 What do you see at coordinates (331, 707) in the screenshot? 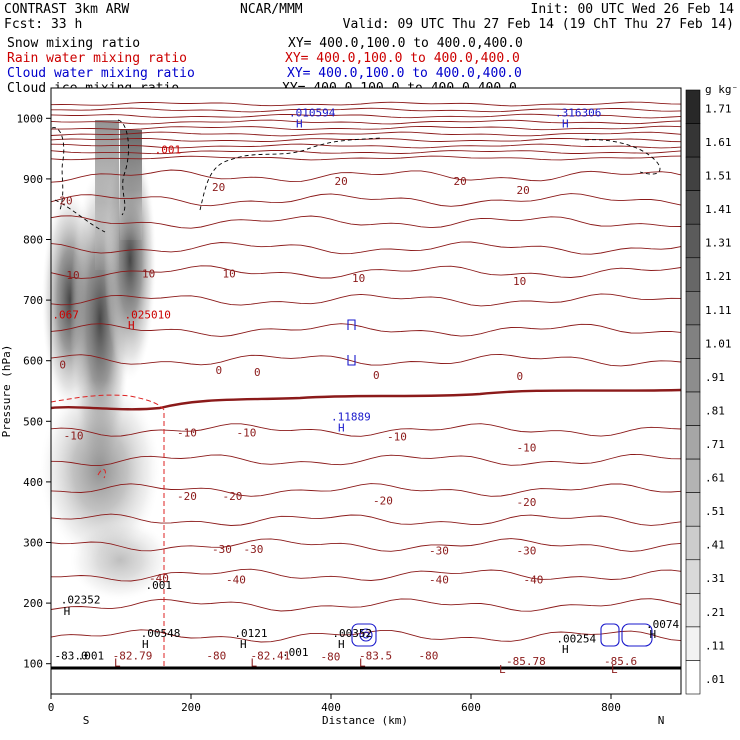
I see `x-tick-label: 400` at bounding box center [331, 707].